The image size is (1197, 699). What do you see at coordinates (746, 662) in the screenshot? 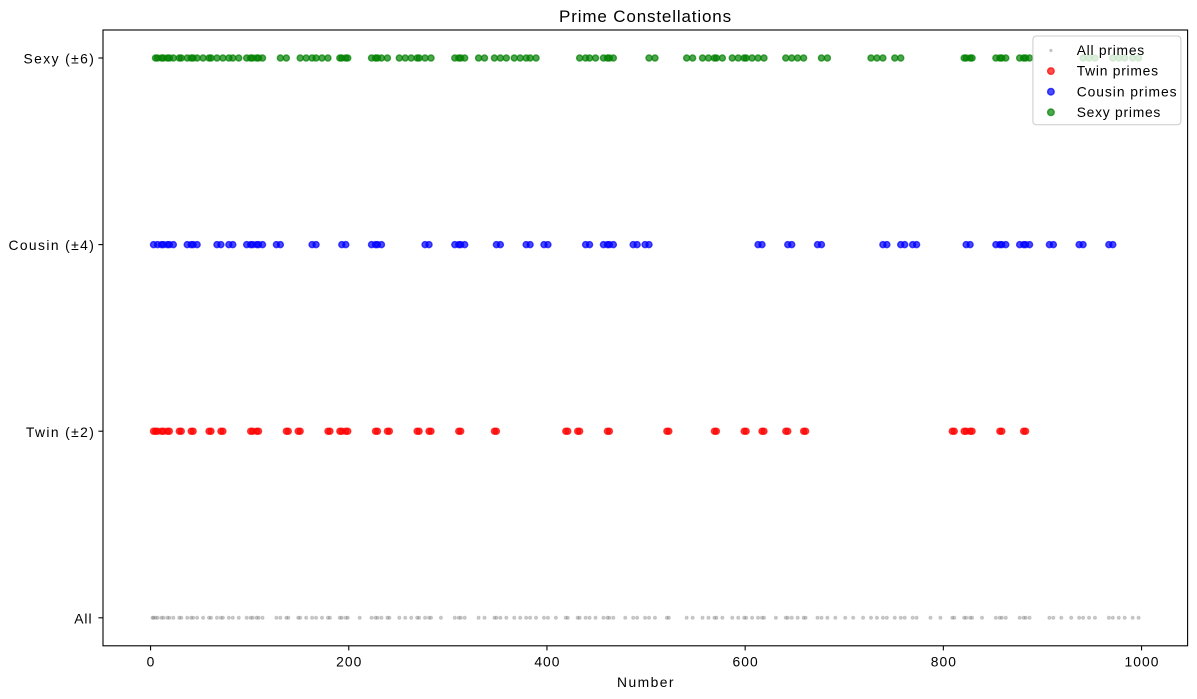
I see `svg-text: 600` at bounding box center [746, 662].